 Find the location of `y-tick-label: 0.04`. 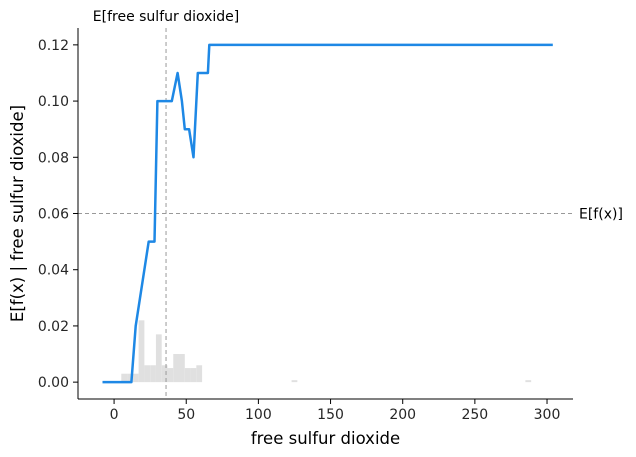

y-tick-label: 0.04 is located at coordinates (53, 271).